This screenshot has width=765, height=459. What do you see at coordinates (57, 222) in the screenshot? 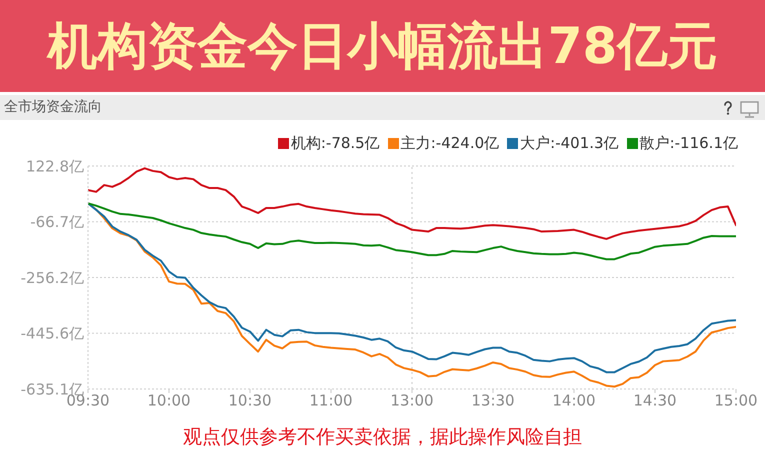
I see `y-tick-label: -66.7亿` at bounding box center [57, 222].